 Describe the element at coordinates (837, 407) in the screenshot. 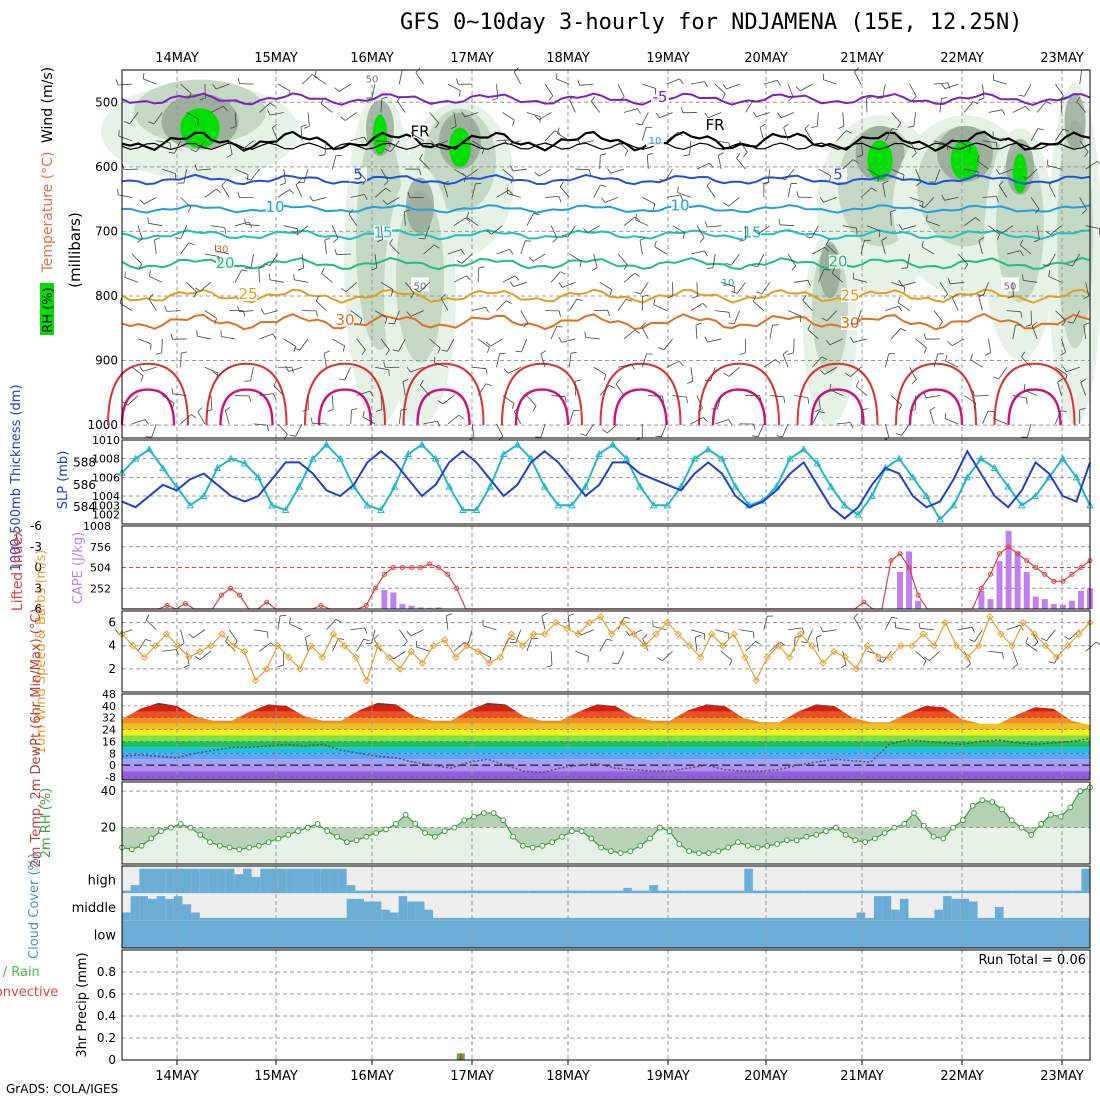

I see `hot-isotherm-arch` at that location.